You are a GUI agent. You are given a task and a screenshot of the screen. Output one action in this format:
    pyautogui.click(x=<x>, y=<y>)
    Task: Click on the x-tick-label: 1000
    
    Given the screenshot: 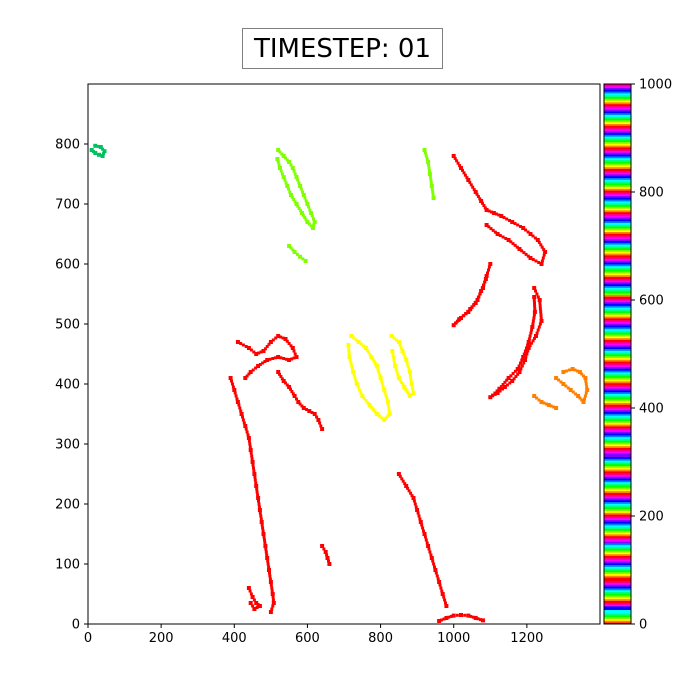 What is the action you would take?
    pyautogui.click(x=453, y=638)
    